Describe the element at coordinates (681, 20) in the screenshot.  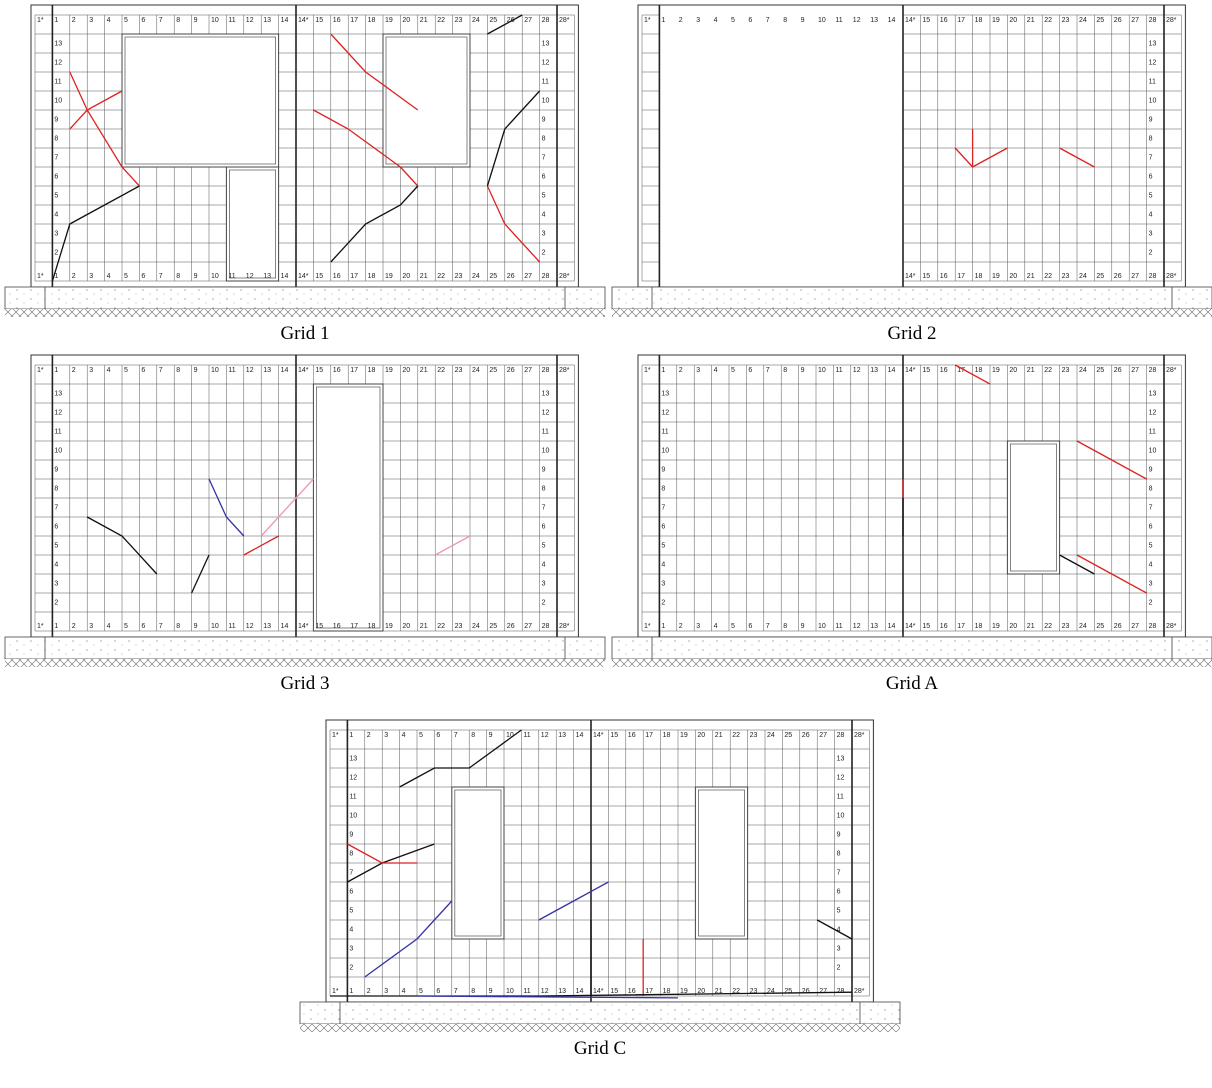
I see `column-label: 2` at that location.